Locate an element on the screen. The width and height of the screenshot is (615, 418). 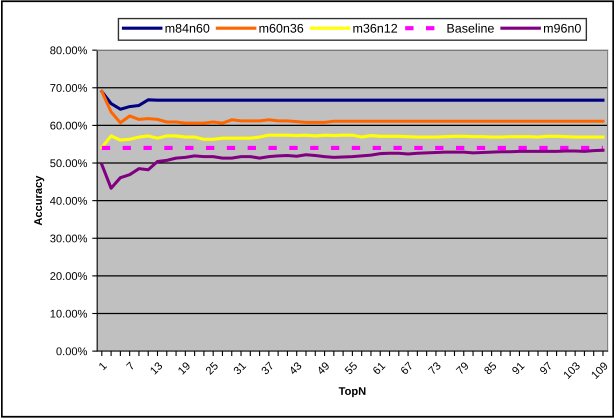
y-tick-label: 40.00% is located at coordinates (69, 200).